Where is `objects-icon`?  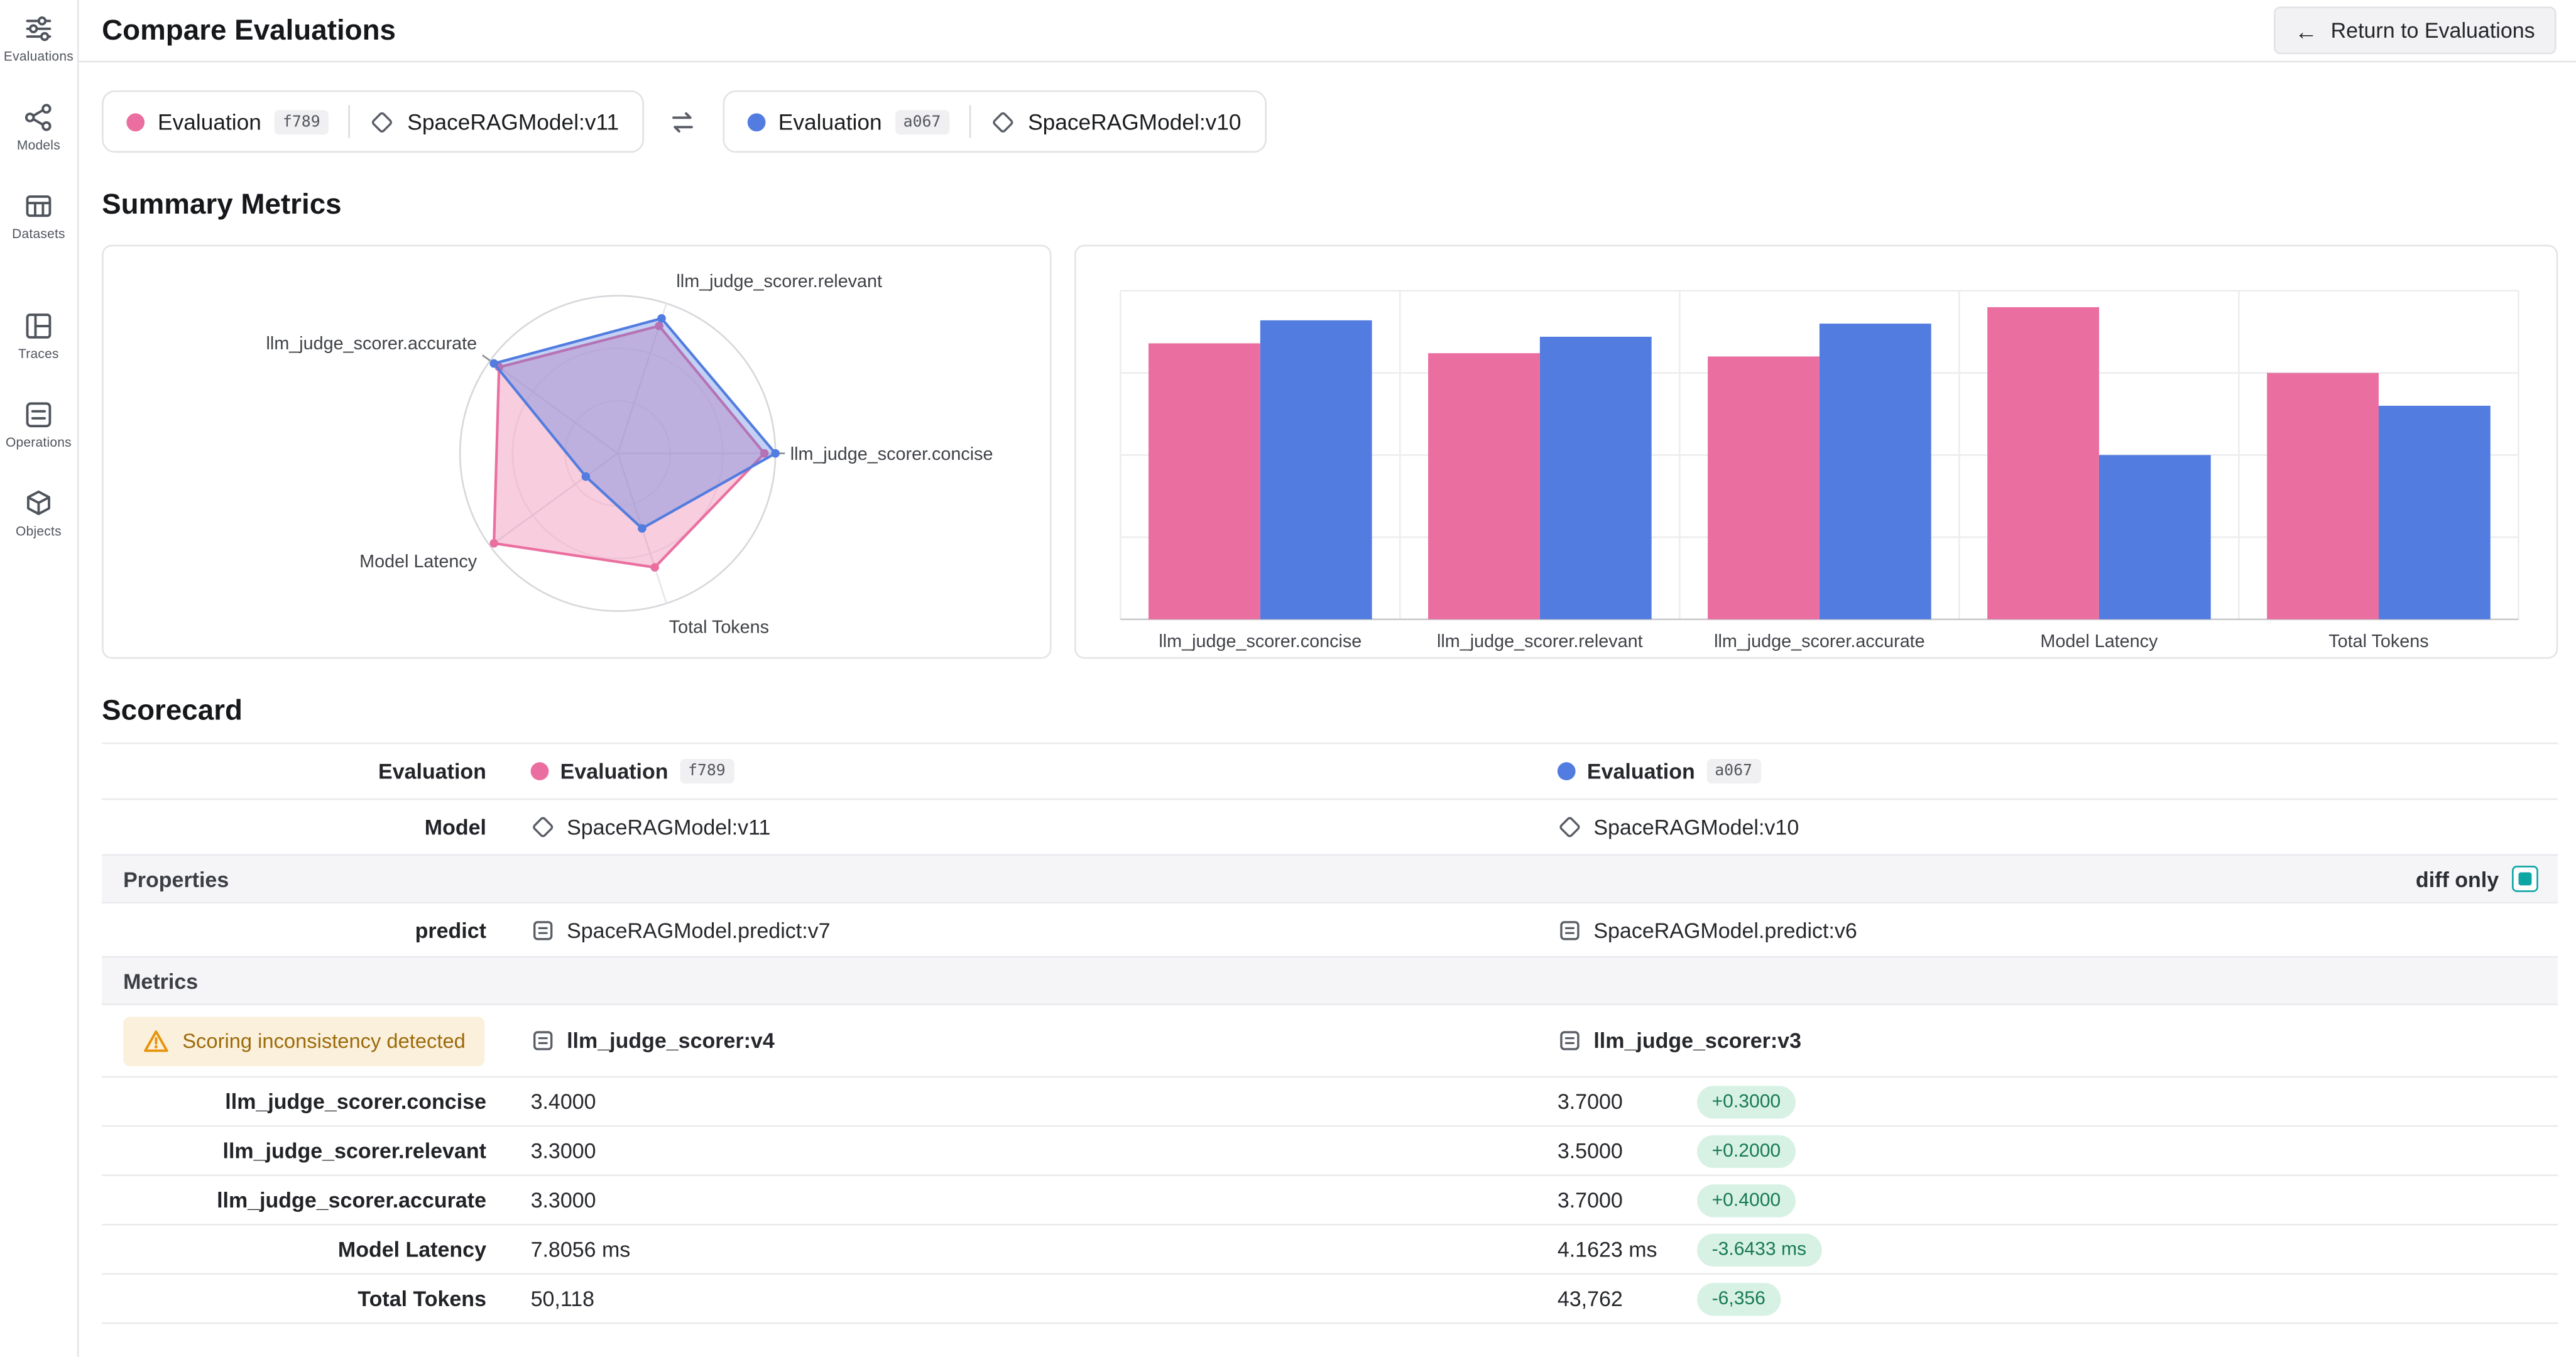 objects-icon is located at coordinates (39, 504).